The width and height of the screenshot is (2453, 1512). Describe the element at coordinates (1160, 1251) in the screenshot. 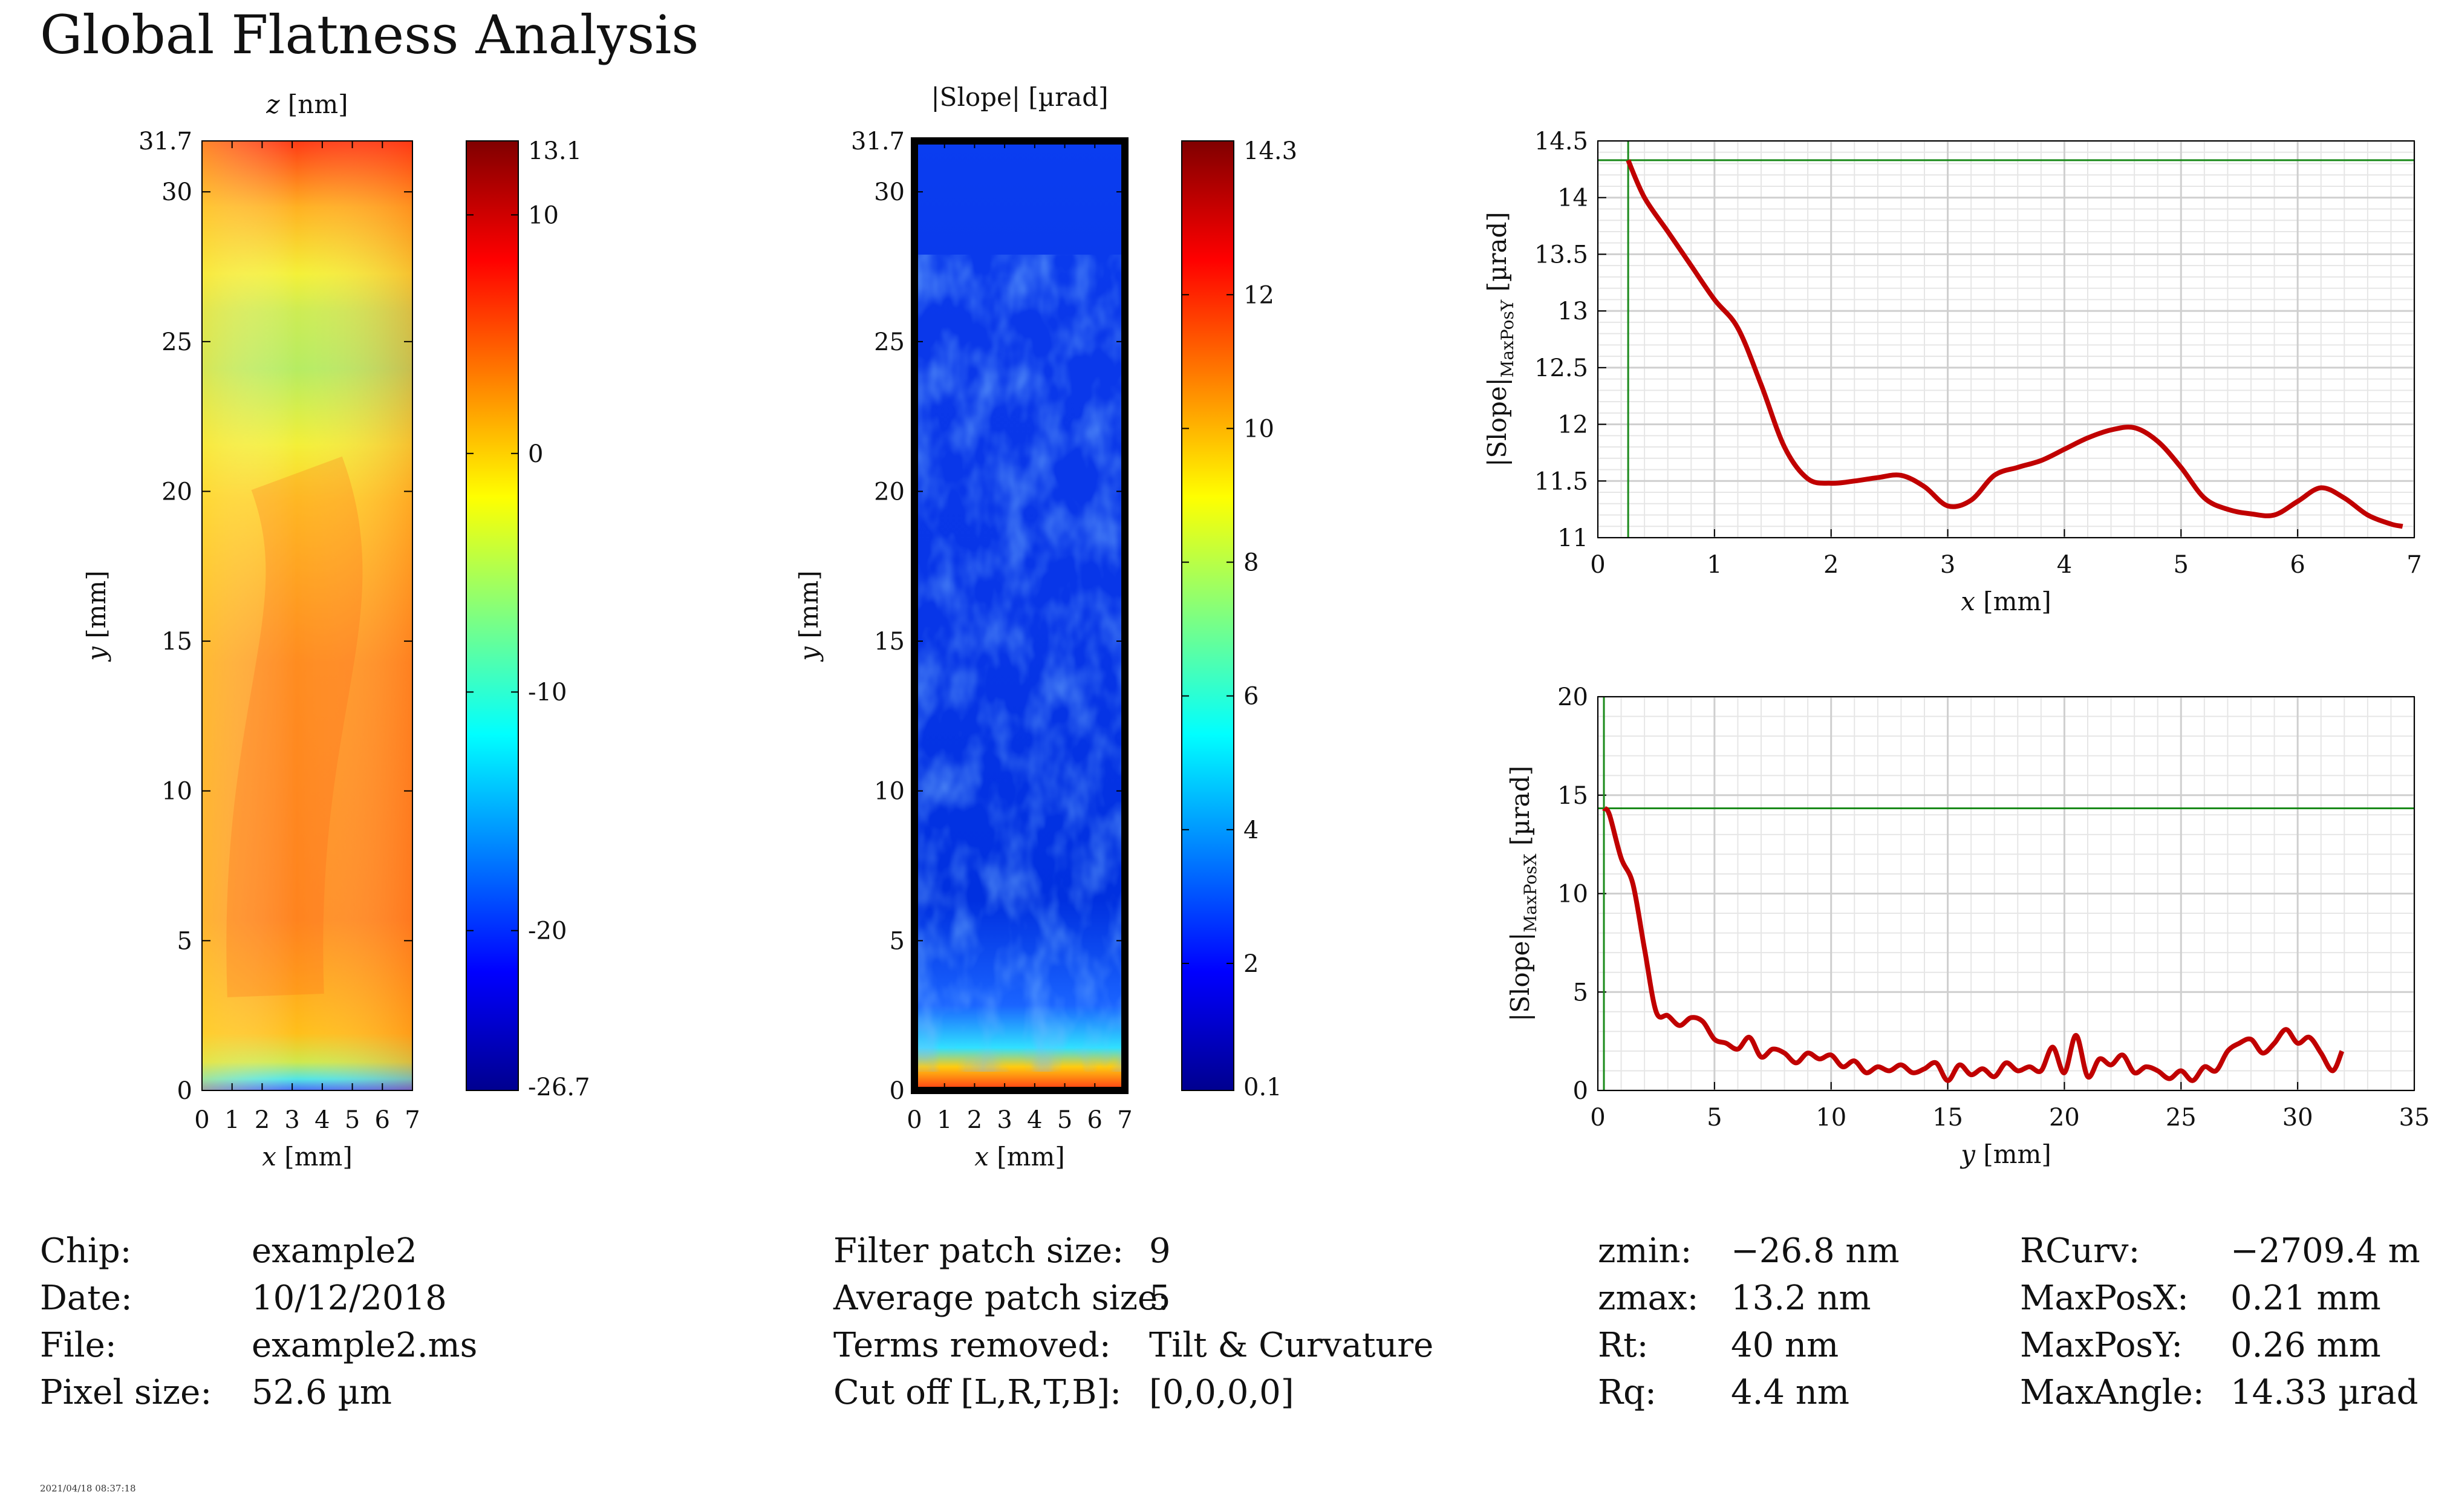

I see `info-value: 9` at that location.